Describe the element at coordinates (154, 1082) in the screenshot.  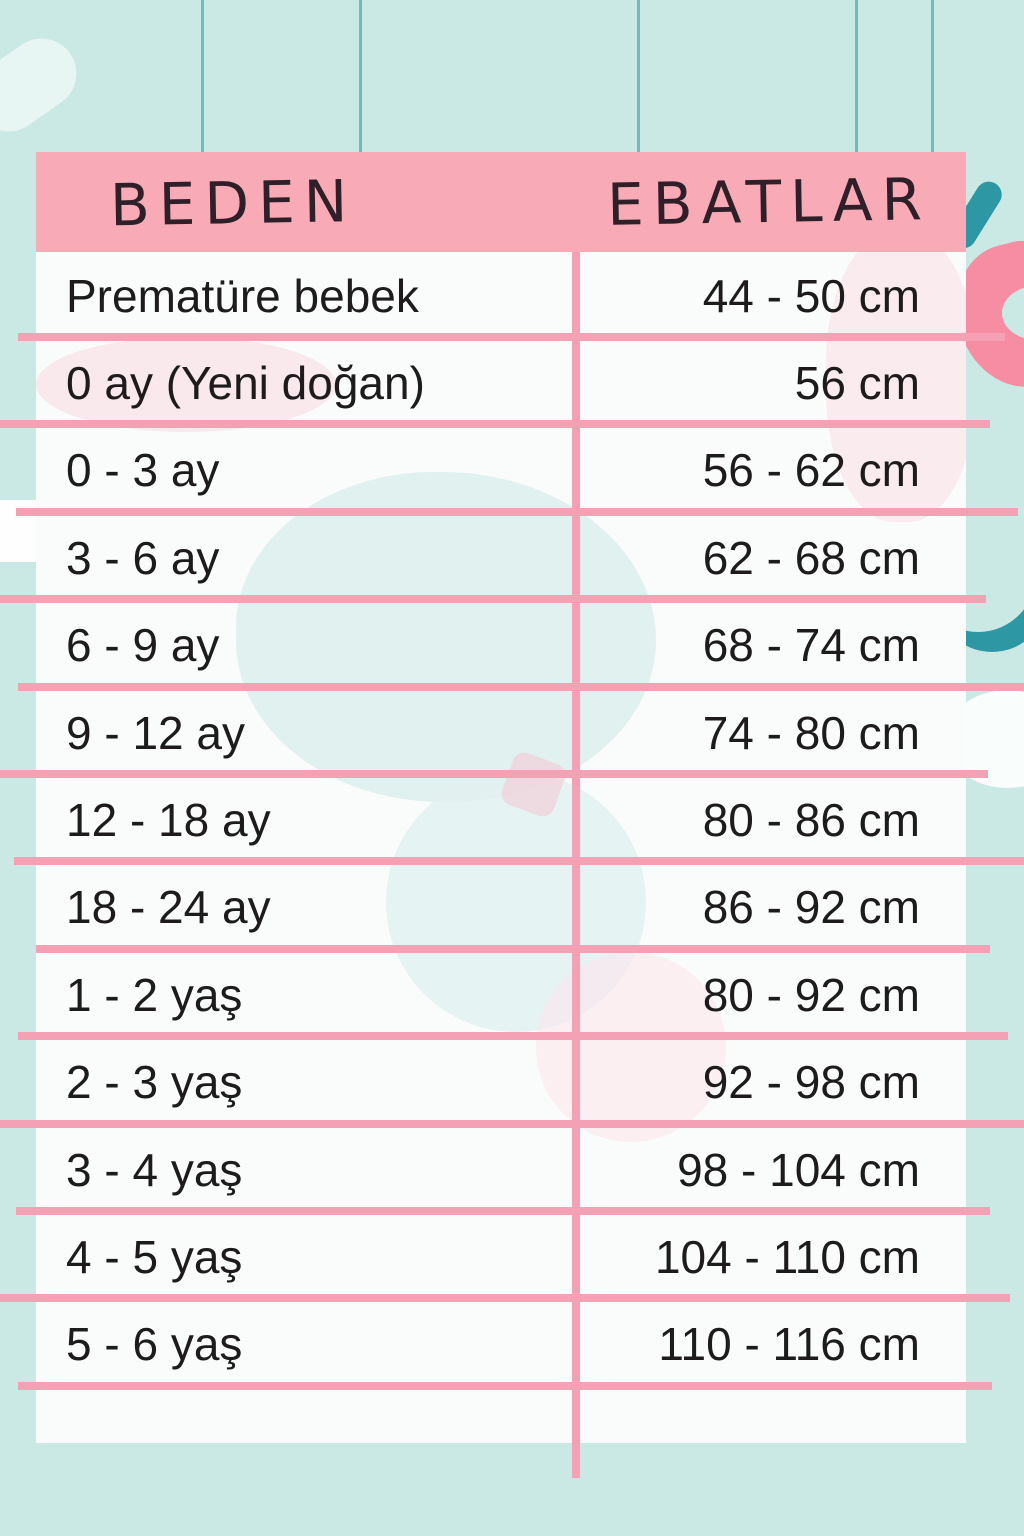
I see `size-cell: 2 - 3 yaş` at that location.